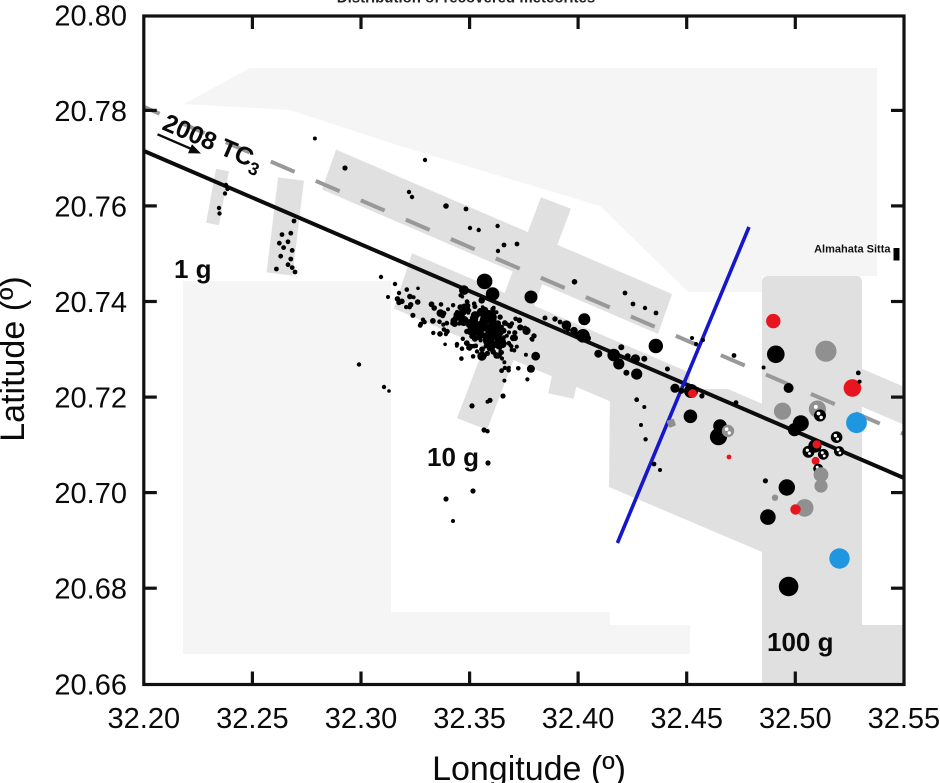  I want to click on svg-text: 20.78, so click(90, 112).